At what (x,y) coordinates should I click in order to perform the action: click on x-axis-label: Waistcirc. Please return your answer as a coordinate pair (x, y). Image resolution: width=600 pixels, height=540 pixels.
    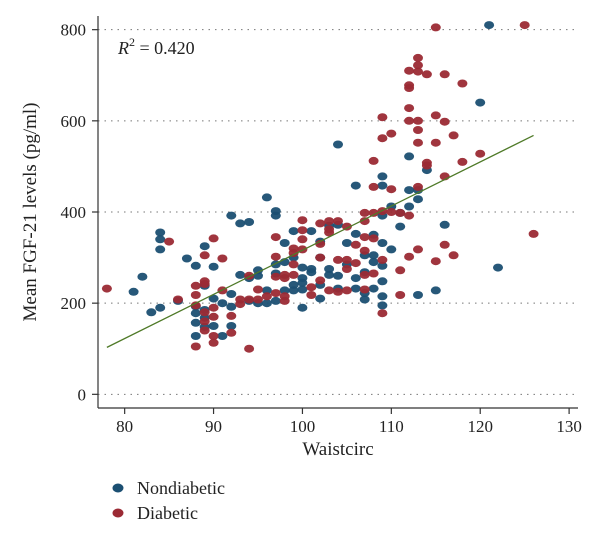
    Looking at the image, I should click on (337, 449).